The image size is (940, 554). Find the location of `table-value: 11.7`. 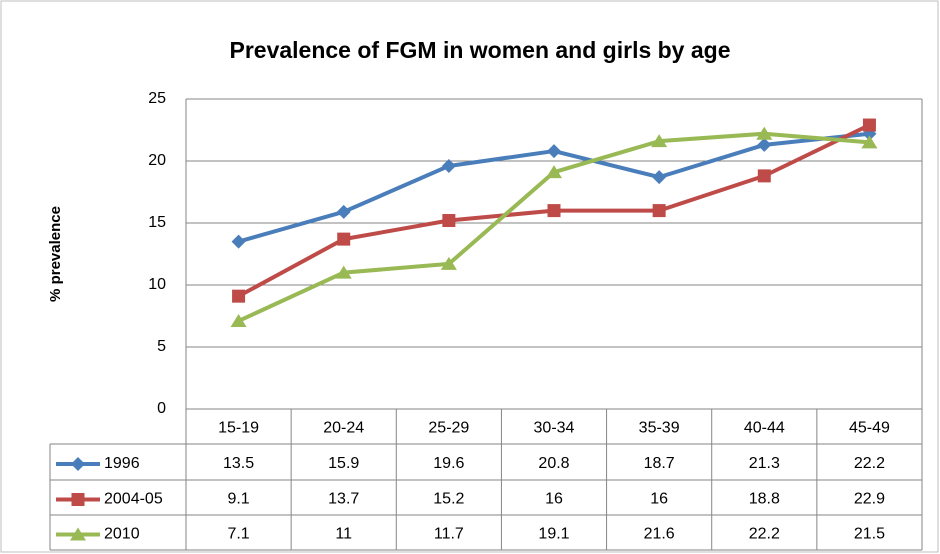

table-value: 11.7 is located at coordinates (449, 534).